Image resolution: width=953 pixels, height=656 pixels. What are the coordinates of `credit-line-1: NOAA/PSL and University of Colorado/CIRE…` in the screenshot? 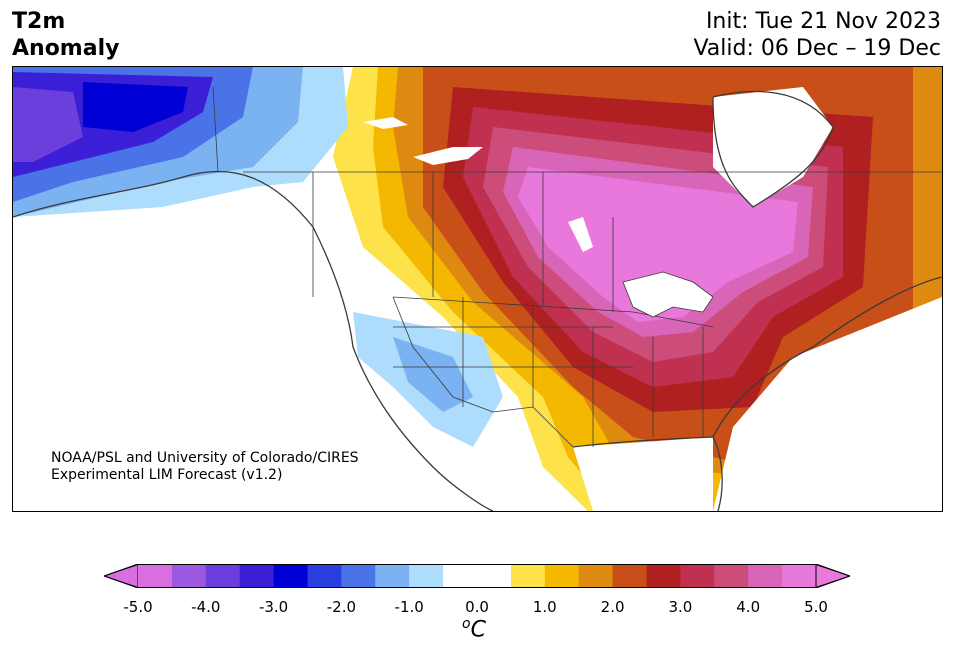 It's located at (205, 458).